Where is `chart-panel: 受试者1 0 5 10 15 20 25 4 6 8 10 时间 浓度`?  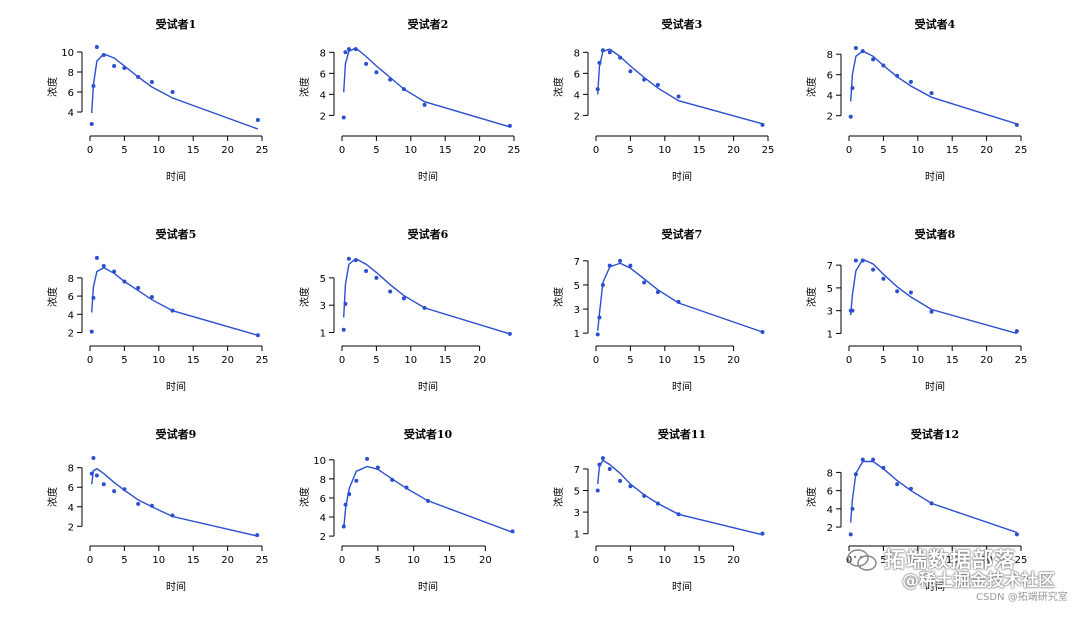 chart-panel: 受试者1 0 5 10 15 20 25 4 6 8 10 时间 浓度 is located at coordinates (165, 116).